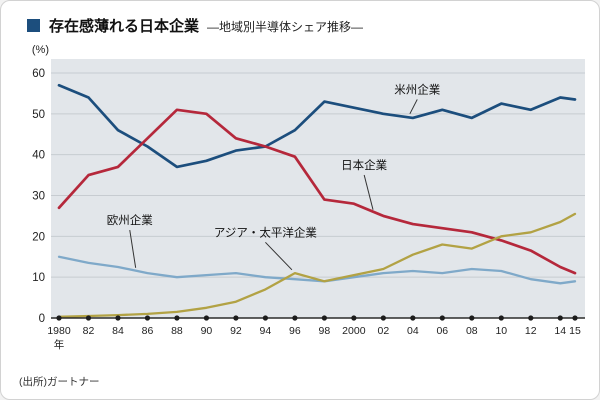 The width and height of the screenshot is (600, 400). I want to click on x-tick-label: 02, so click(383, 331).